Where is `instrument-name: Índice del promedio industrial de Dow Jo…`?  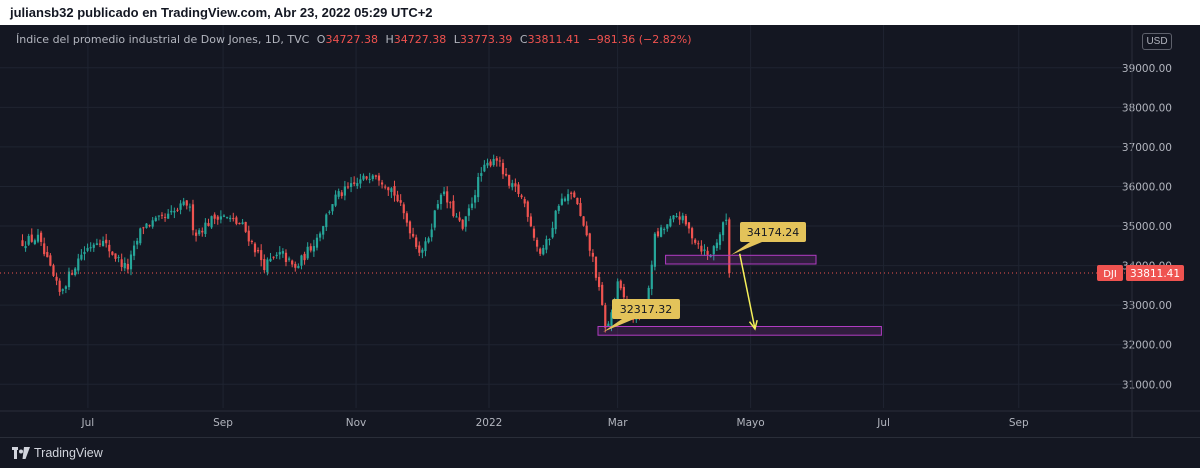 instrument-name: Índice del promedio industrial de Dow Jo… is located at coordinates (163, 39).